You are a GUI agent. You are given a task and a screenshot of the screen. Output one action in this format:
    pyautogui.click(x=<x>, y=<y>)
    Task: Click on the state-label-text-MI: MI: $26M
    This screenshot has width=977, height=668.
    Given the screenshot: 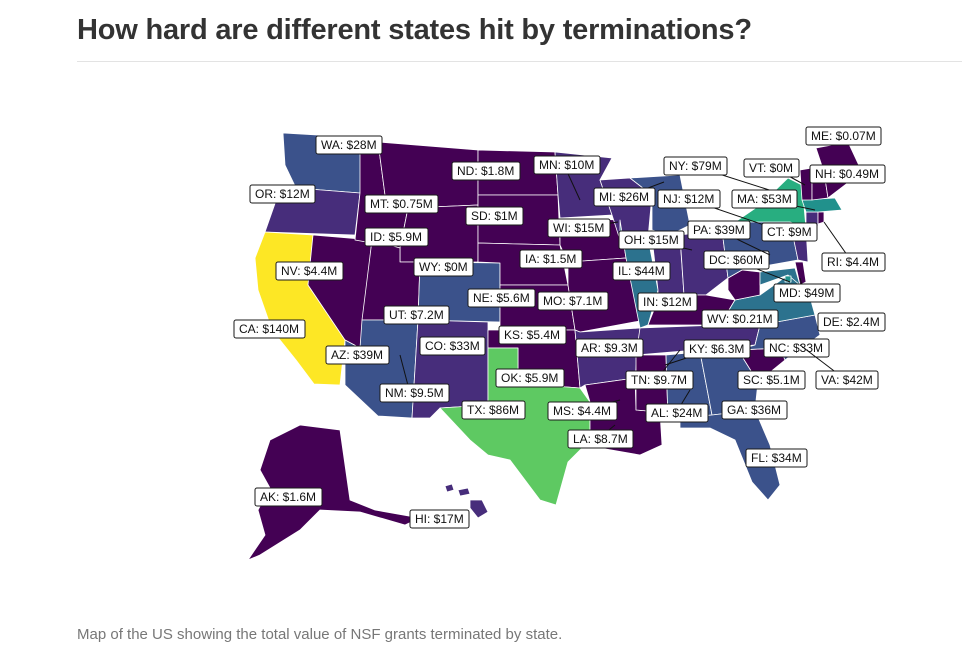 What is the action you would take?
    pyautogui.click(x=624, y=197)
    